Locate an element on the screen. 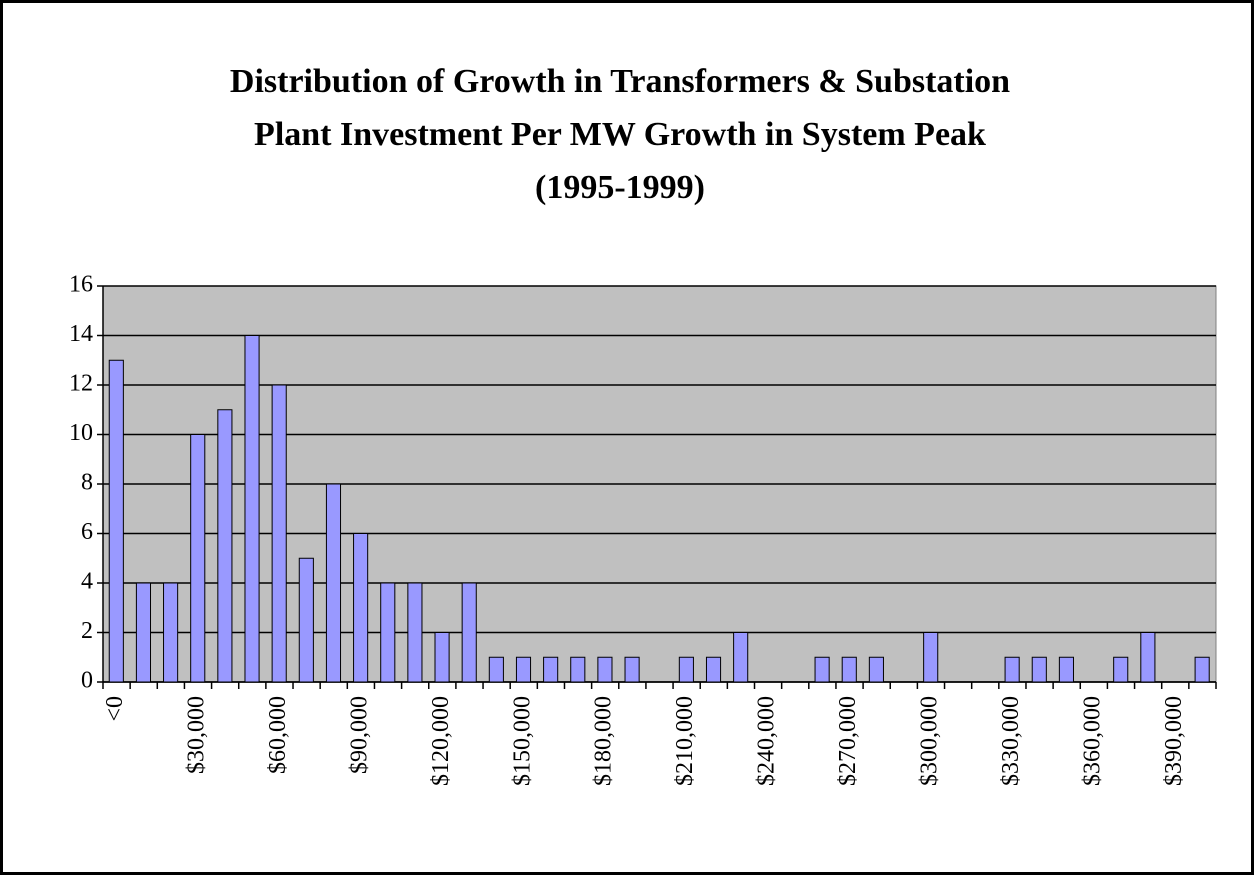 The width and height of the screenshot is (1254, 875). y-tick-label: 2 is located at coordinates (87, 631).